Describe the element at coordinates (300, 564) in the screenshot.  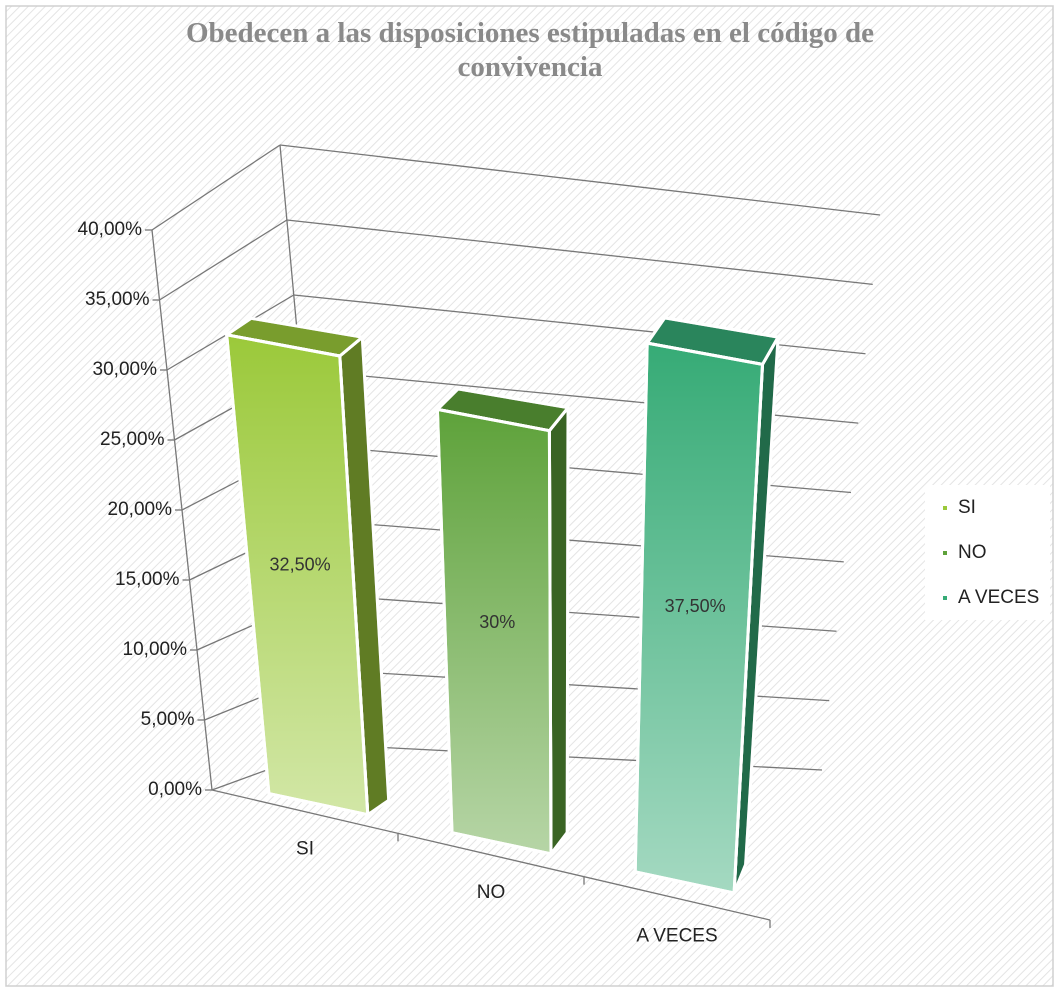
I see `data-label: 32,50%` at that location.